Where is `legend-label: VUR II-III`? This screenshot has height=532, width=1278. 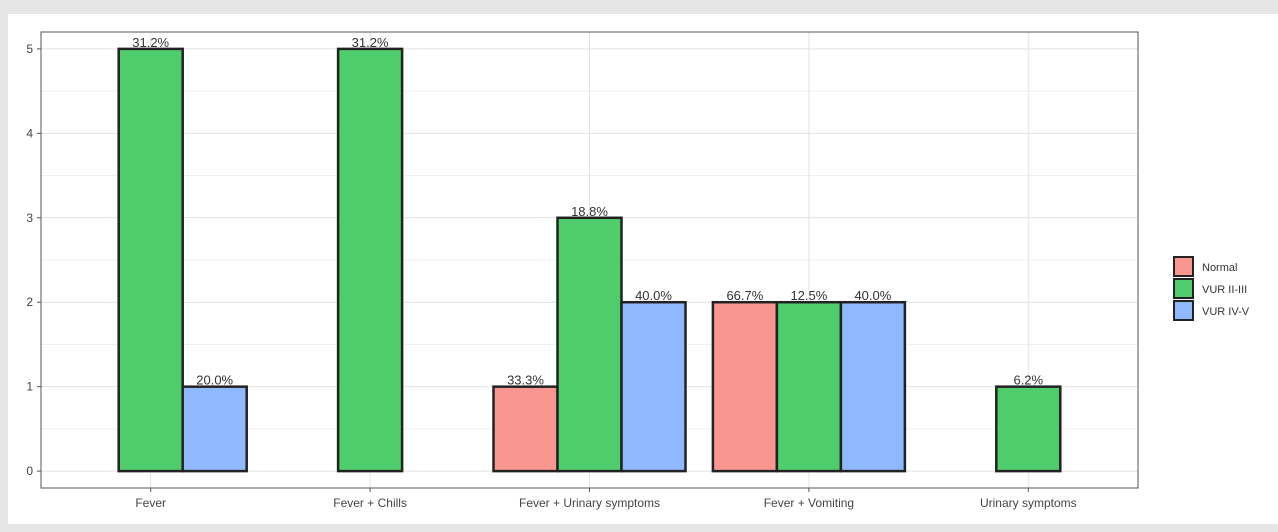
legend-label: VUR II-III is located at coordinates (1224, 290).